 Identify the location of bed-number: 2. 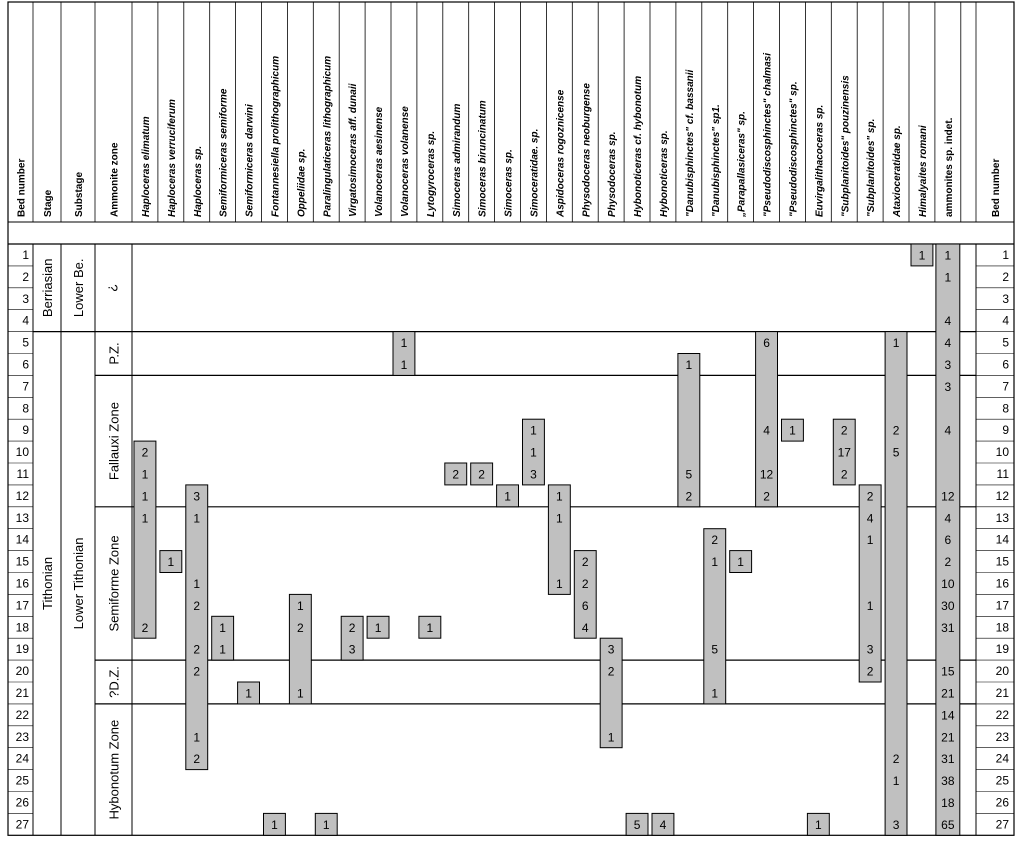
(25, 277).